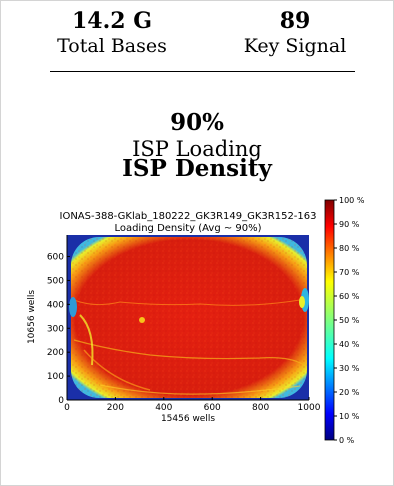 This screenshot has height=486, width=394. I want to click on isp-density-title: ISP Density, so click(197, 168).